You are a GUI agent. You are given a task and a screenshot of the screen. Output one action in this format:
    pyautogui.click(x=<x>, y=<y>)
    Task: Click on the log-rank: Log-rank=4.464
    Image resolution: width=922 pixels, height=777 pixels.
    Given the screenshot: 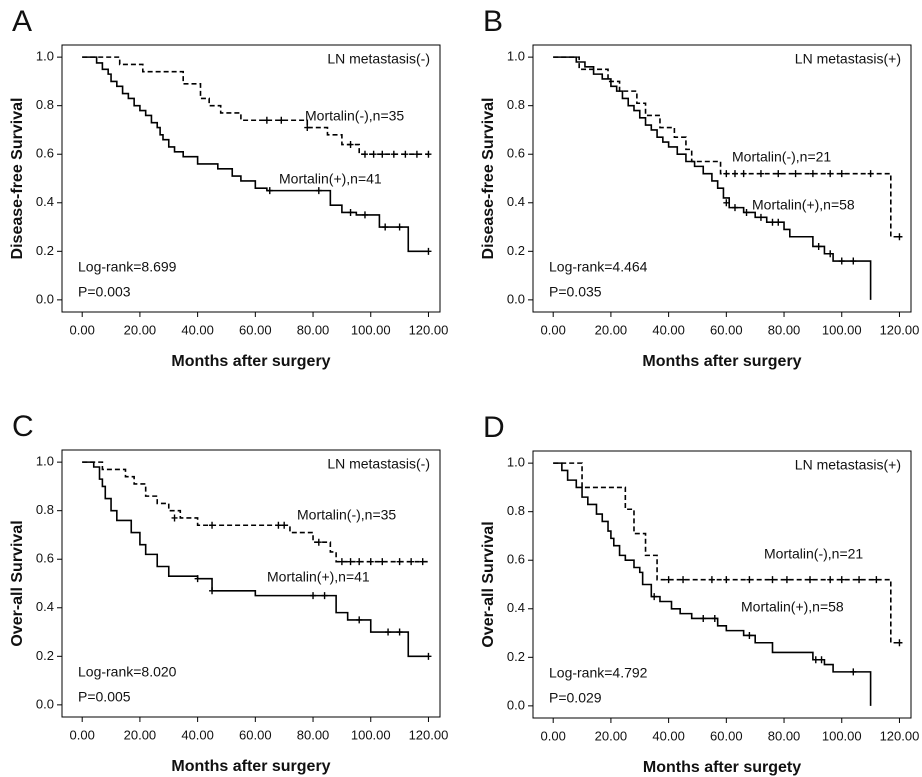 What is the action you would take?
    pyautogui.click(x=598, y=267)
    